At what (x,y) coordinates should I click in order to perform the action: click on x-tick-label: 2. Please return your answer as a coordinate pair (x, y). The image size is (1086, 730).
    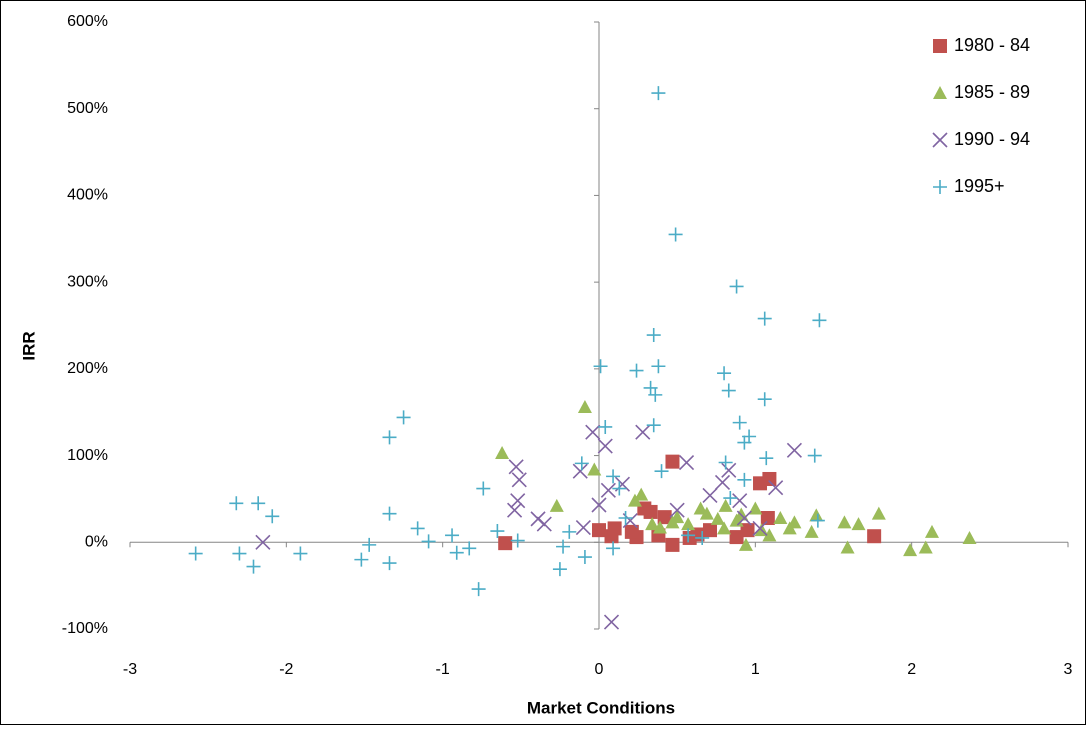
    Looking at the image, I should click on (911, 669).